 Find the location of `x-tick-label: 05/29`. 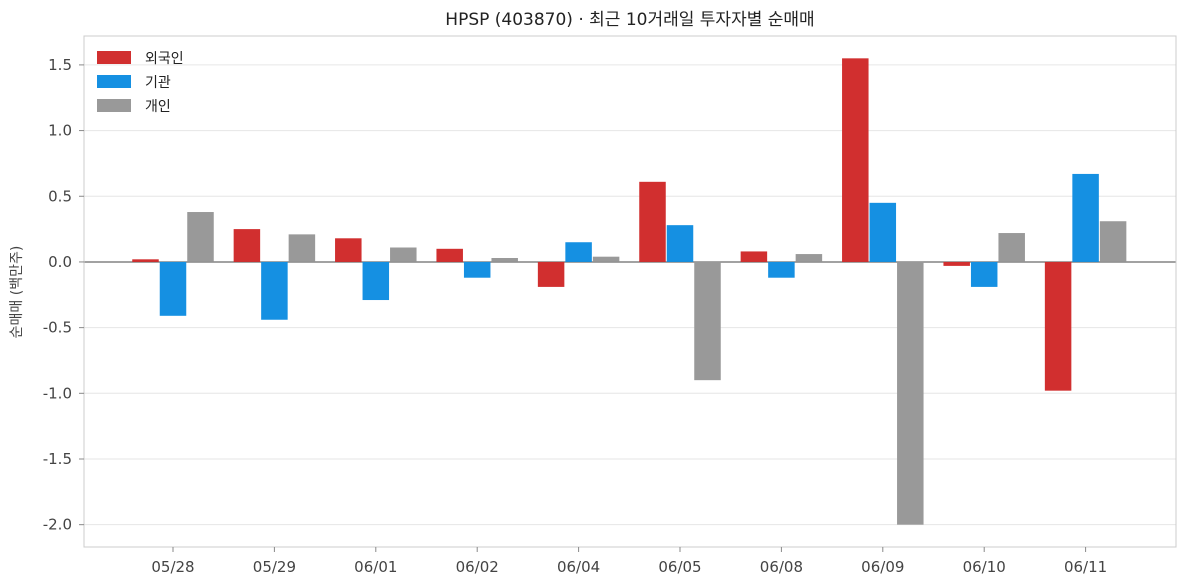

x-tick-label: 05/29 is located at coordinates (274, 567).